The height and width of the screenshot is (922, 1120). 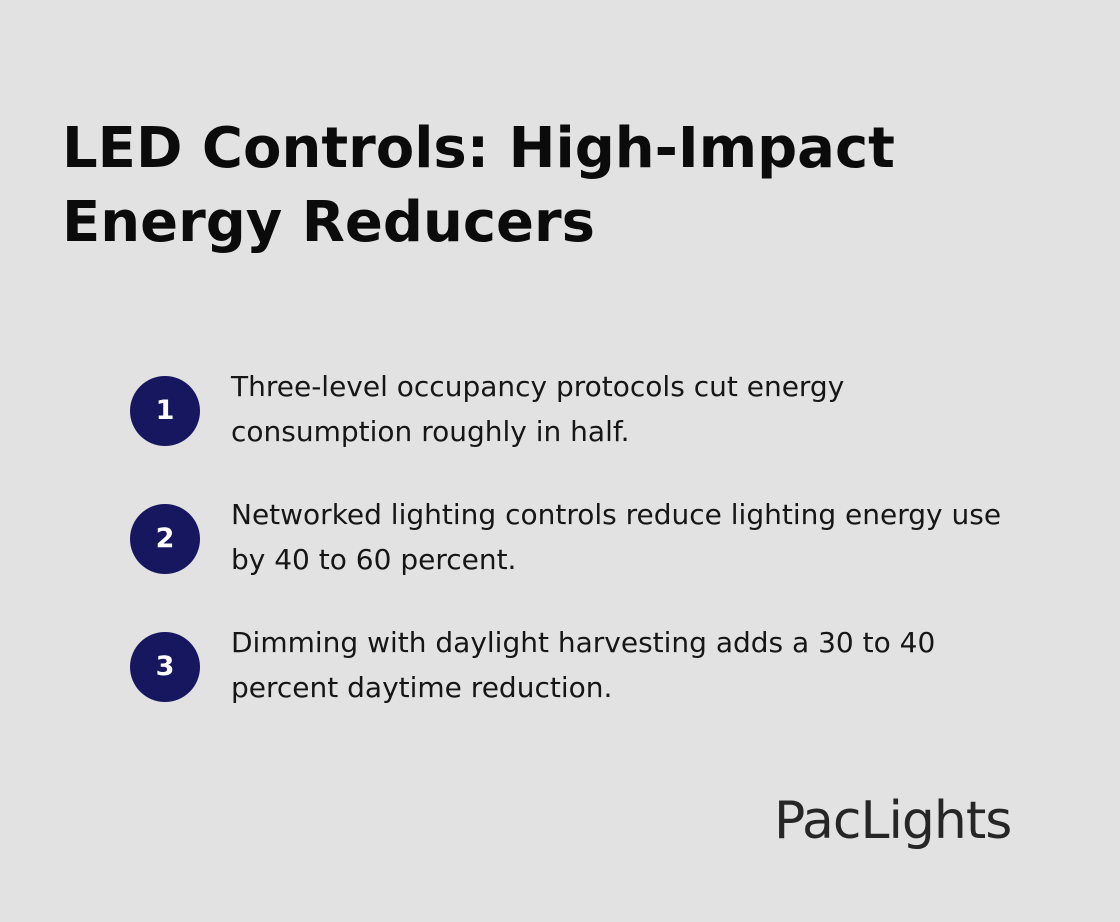 I want to click on page-title-line-2: Energy Reducers, so click(x=562, y=223).